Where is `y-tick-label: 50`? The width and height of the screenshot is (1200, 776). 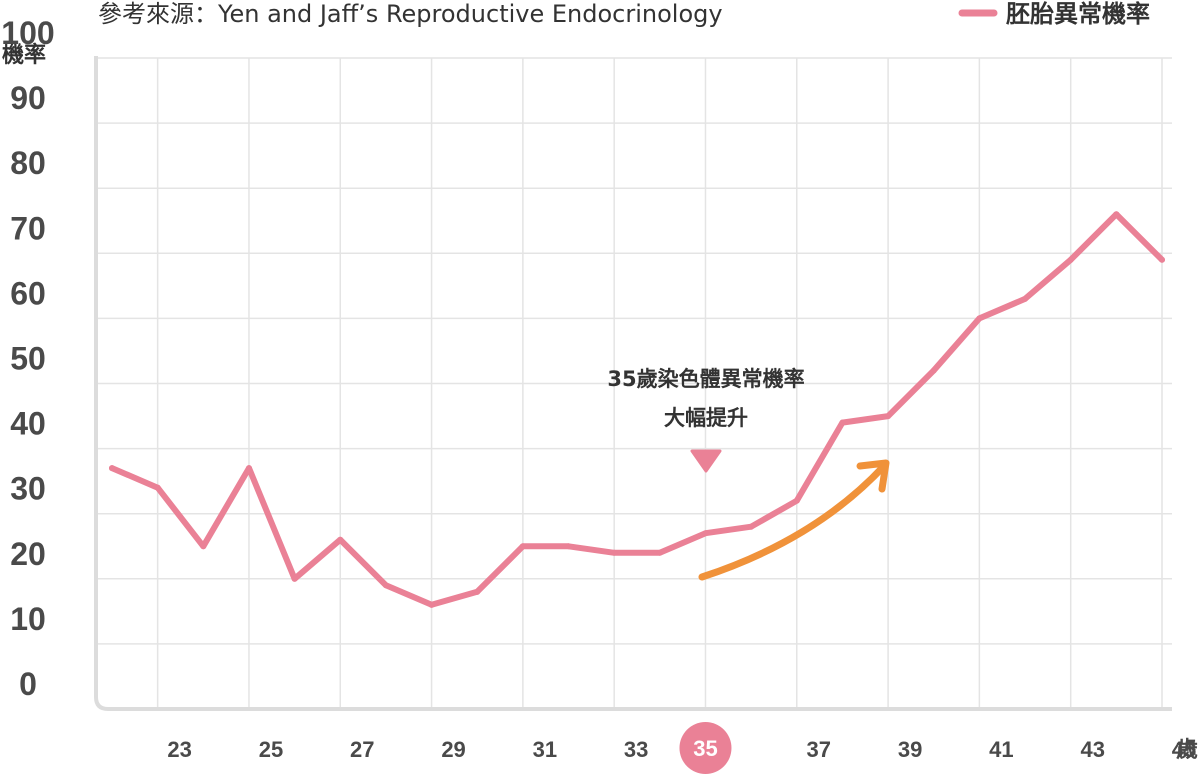 y-tick-label: 50 is located at coordinates (28, 359).